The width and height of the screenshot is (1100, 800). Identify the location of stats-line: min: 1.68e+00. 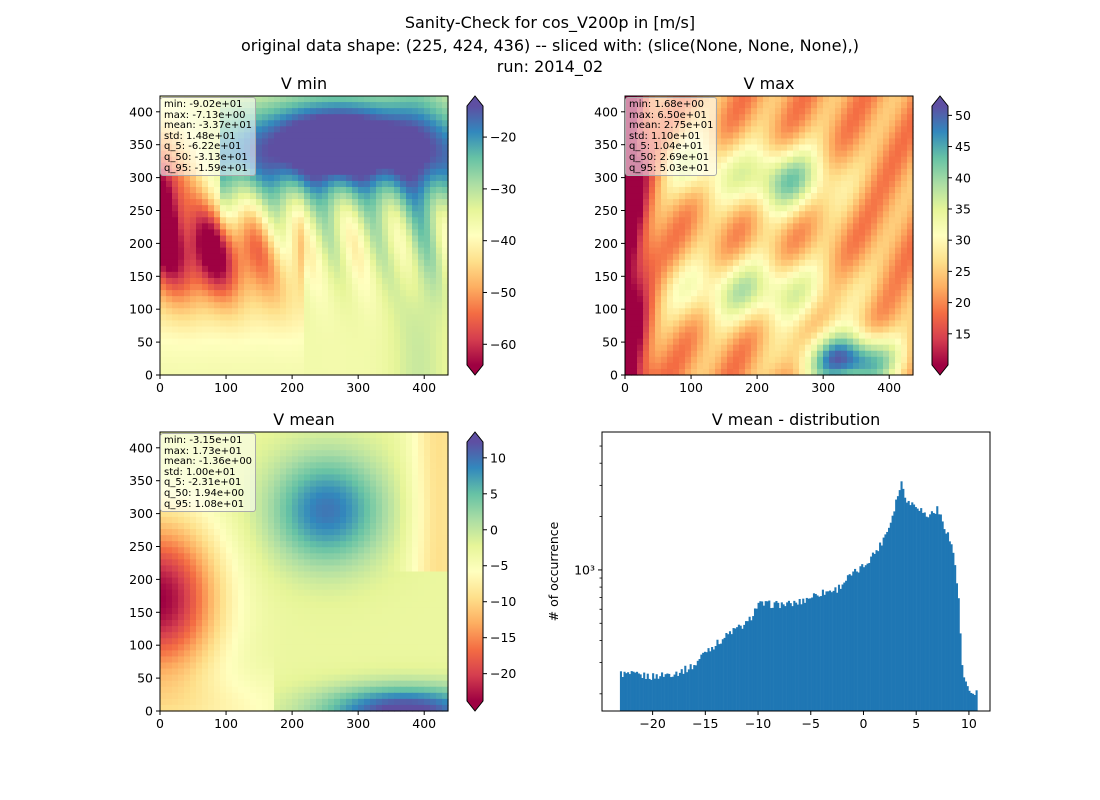
(666, 104).